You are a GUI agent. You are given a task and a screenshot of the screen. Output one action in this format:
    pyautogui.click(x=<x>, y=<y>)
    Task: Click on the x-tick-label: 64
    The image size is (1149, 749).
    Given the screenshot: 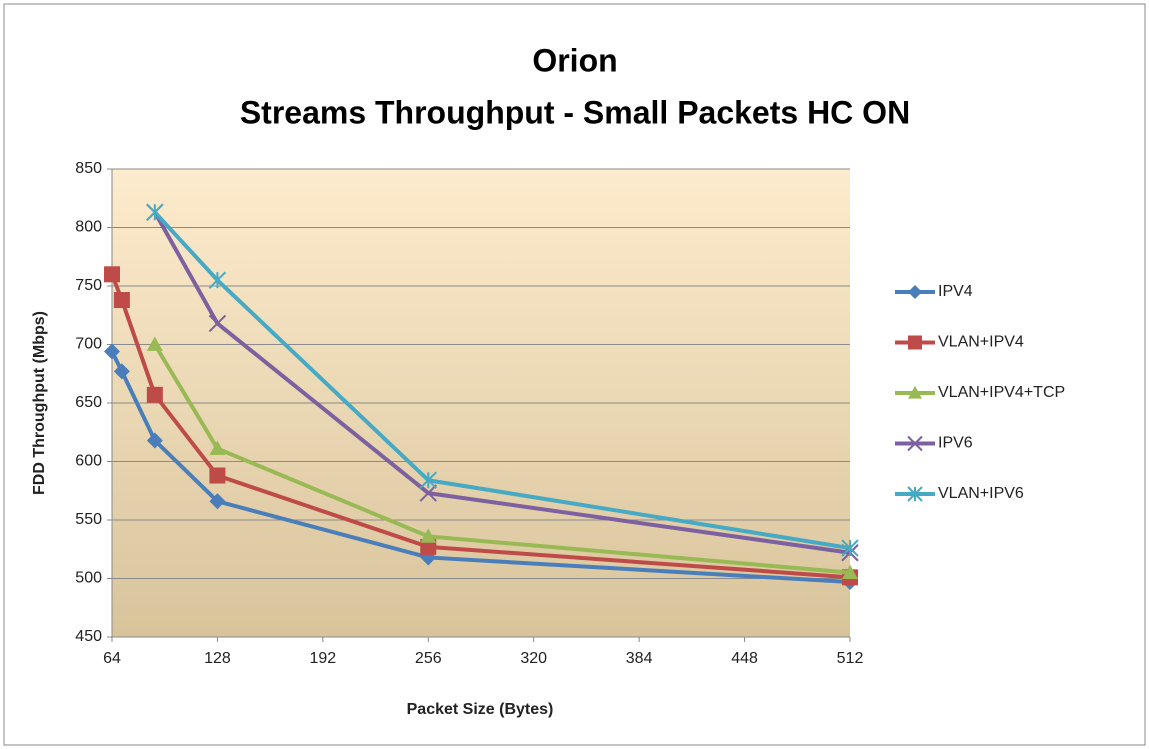 What is the action you would take?
    pyautogui.click(x=112, y=658)
    